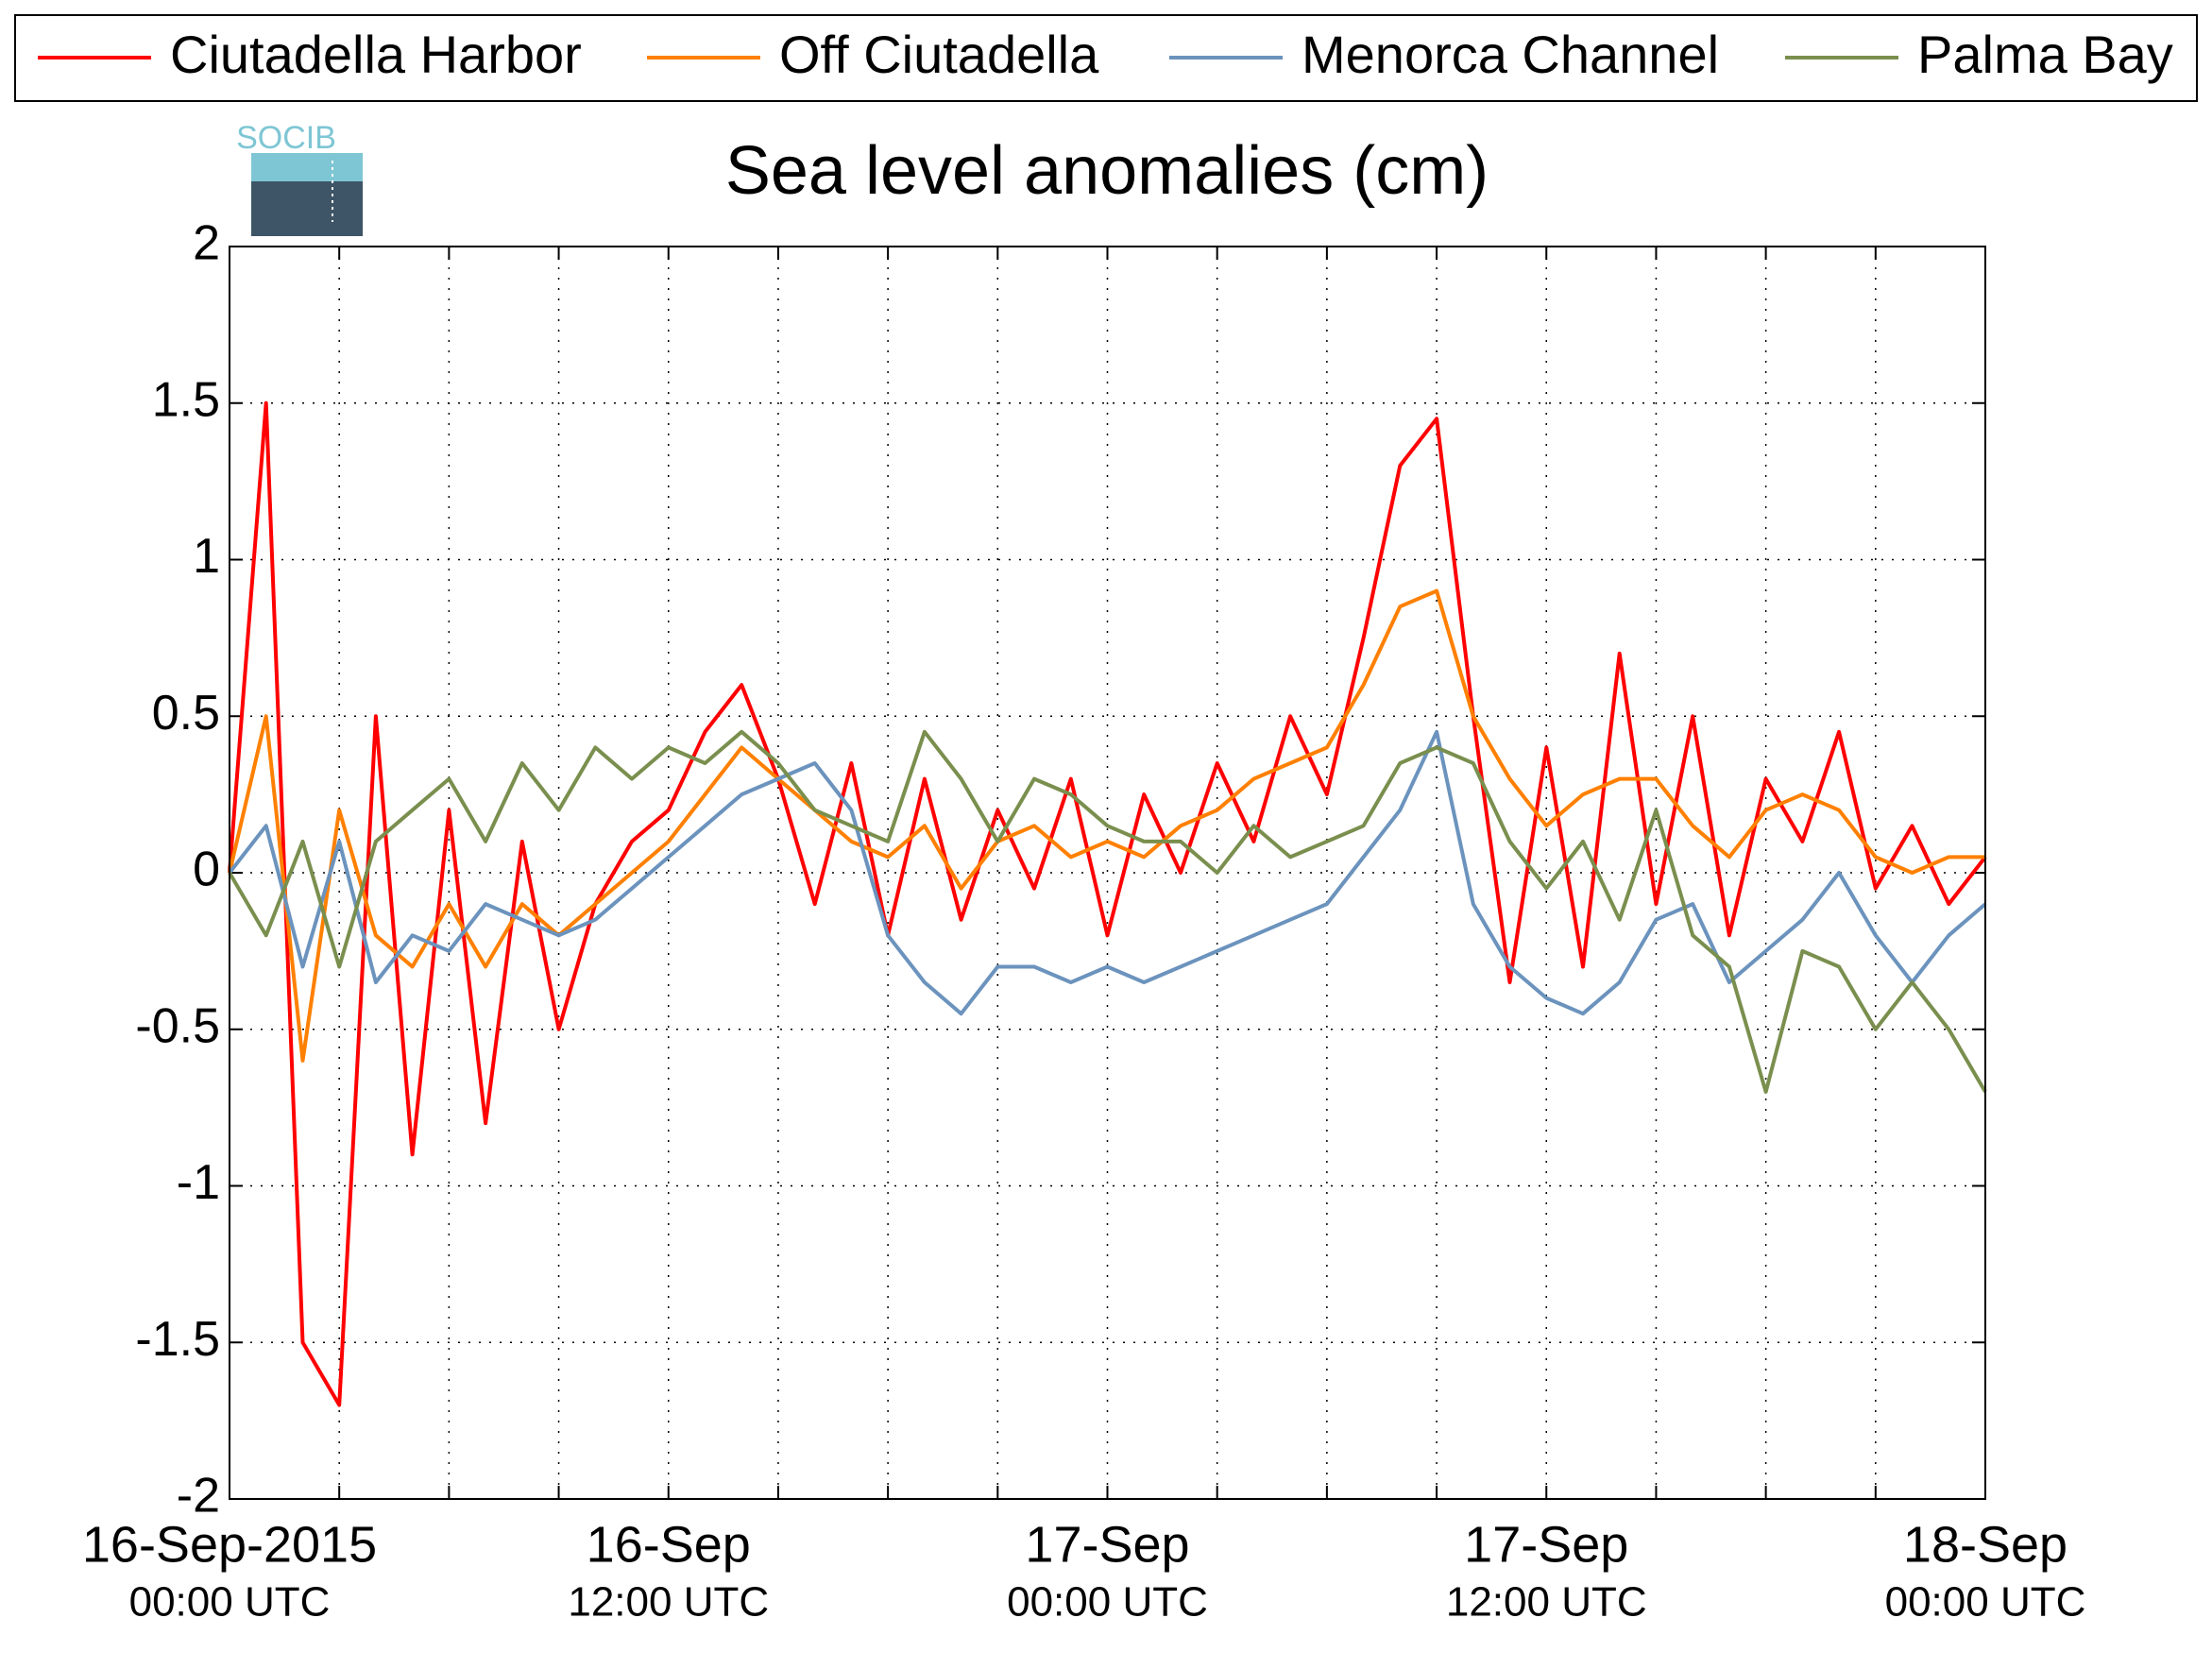 This screenshot has width=2212, height=1669. I want to click on y-tick-label: -2, so click(198, 1497).